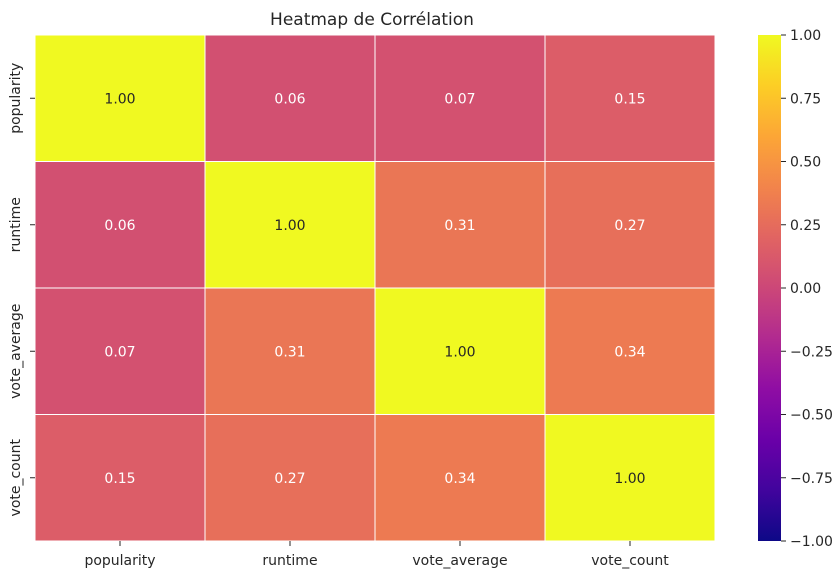  What do you see at coordinates (372, 20) in the screenshot?
I see `chart-title: Heatmap de Corrélation` at bounding box center [372, 20].